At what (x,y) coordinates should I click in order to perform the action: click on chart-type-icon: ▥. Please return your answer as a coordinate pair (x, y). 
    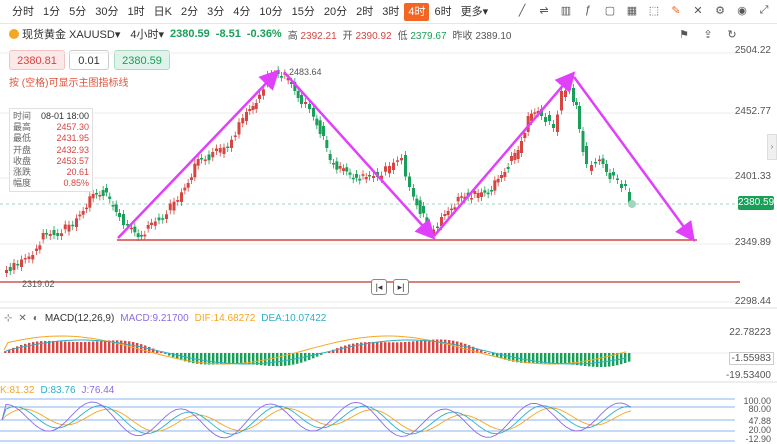
    Looking at the image, I should click on (566, 10).